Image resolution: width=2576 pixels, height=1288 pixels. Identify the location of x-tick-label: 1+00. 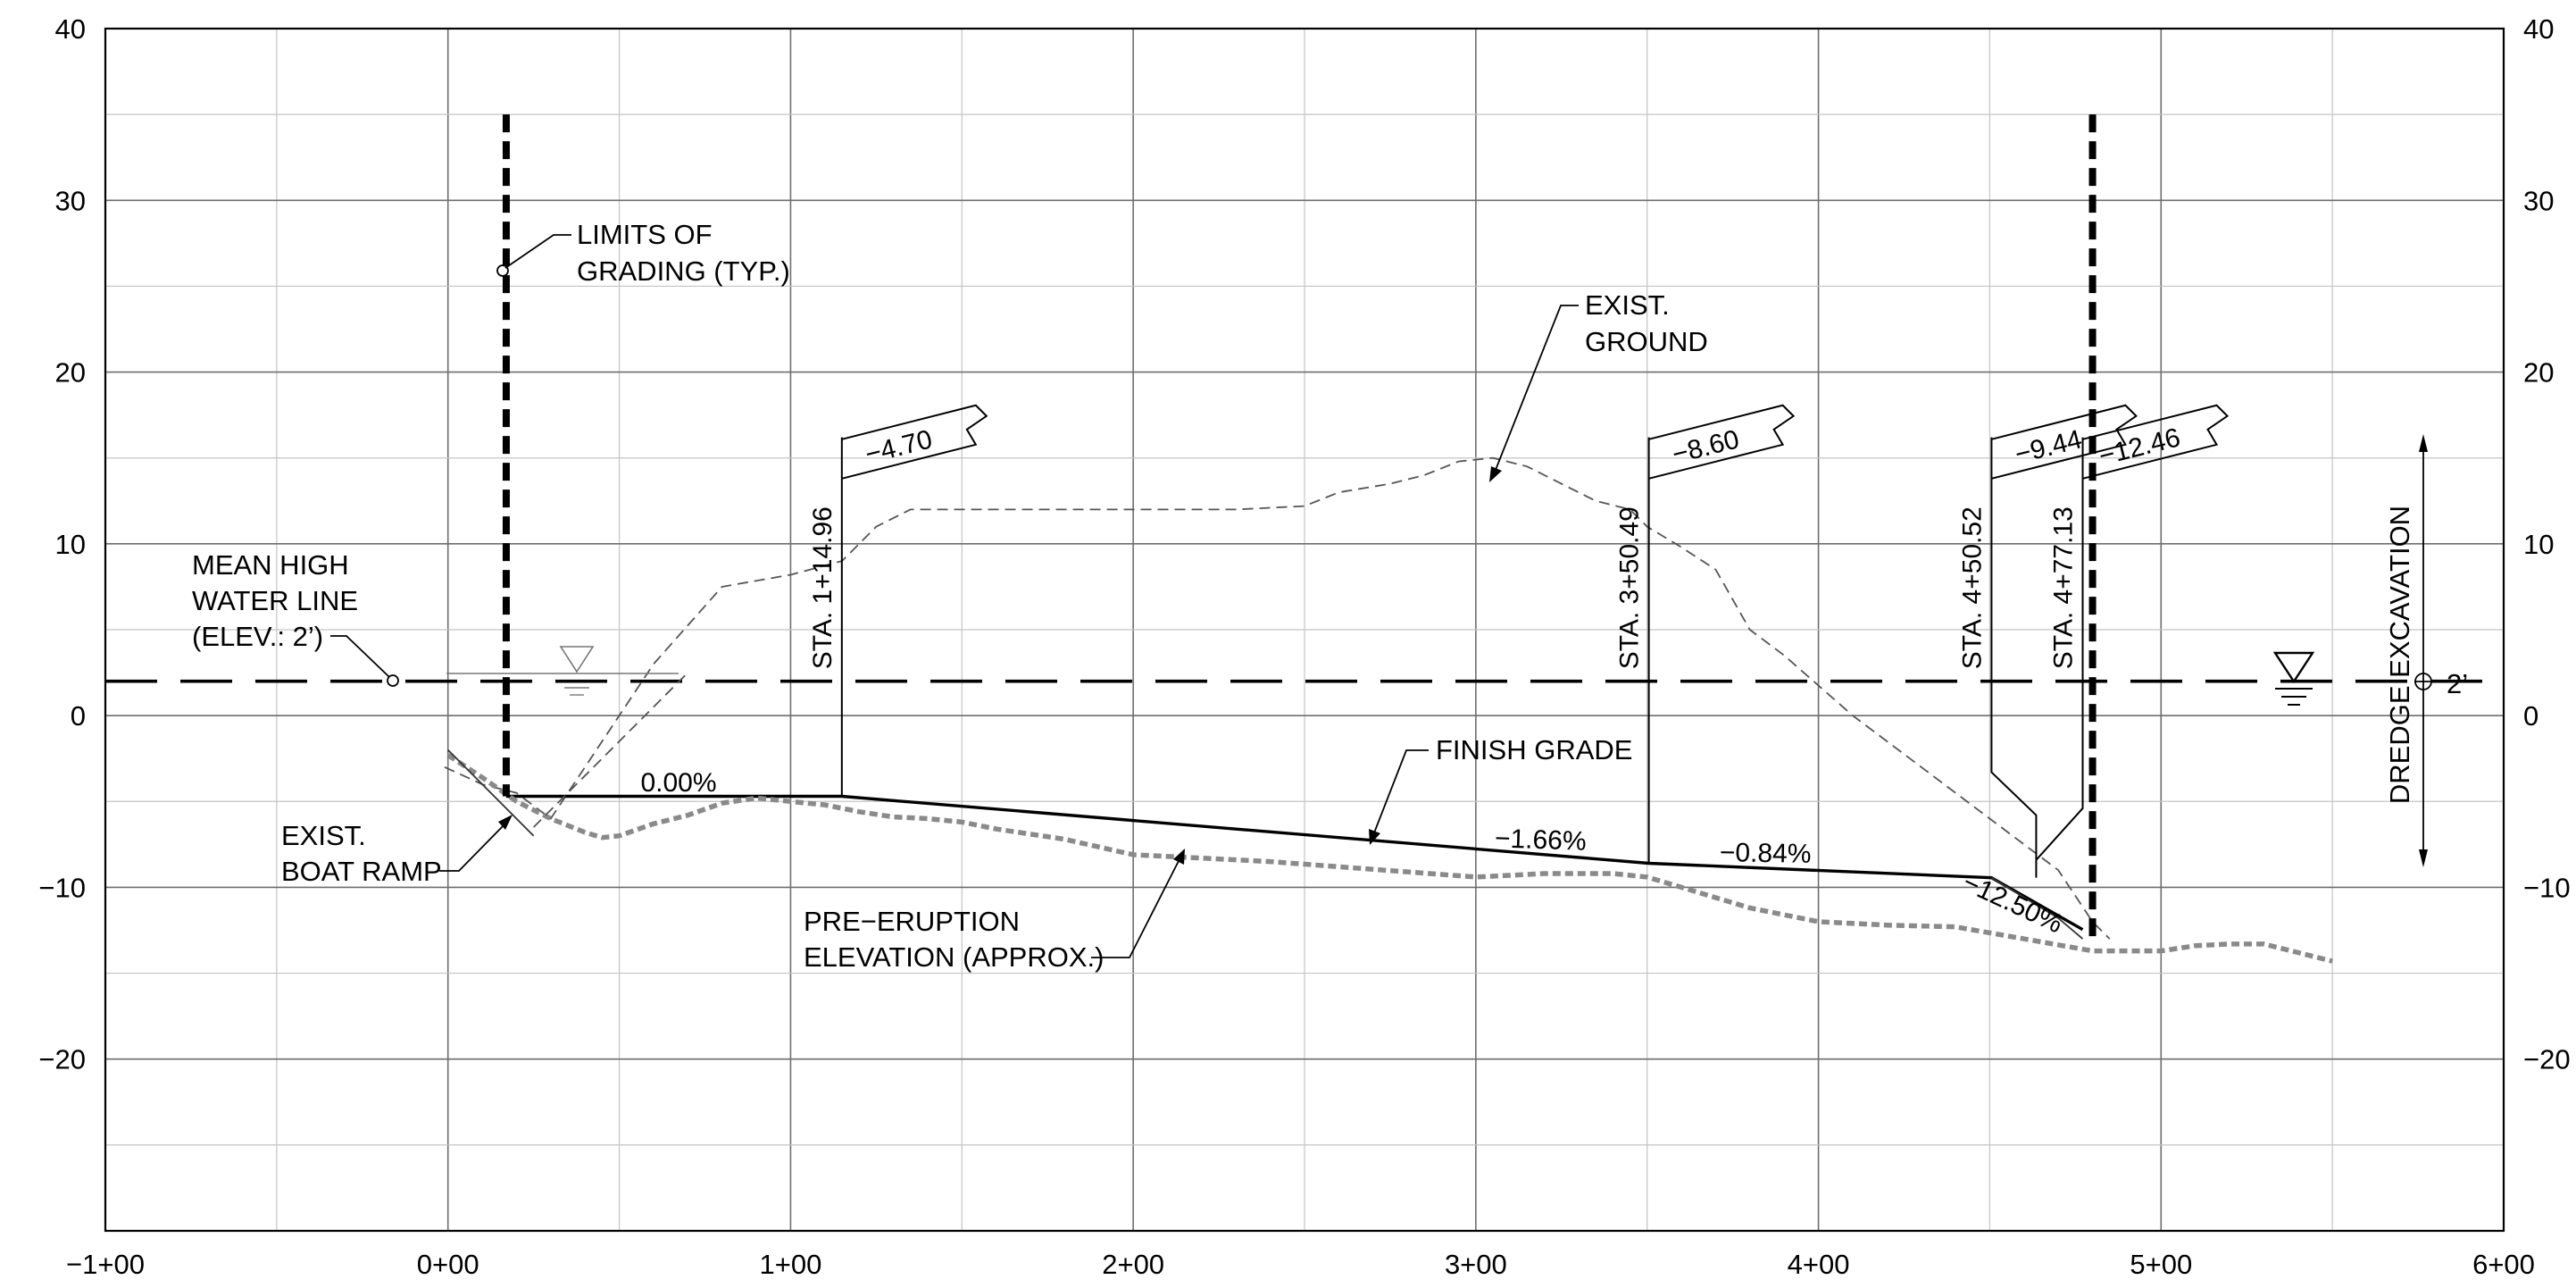
(791, 1265).